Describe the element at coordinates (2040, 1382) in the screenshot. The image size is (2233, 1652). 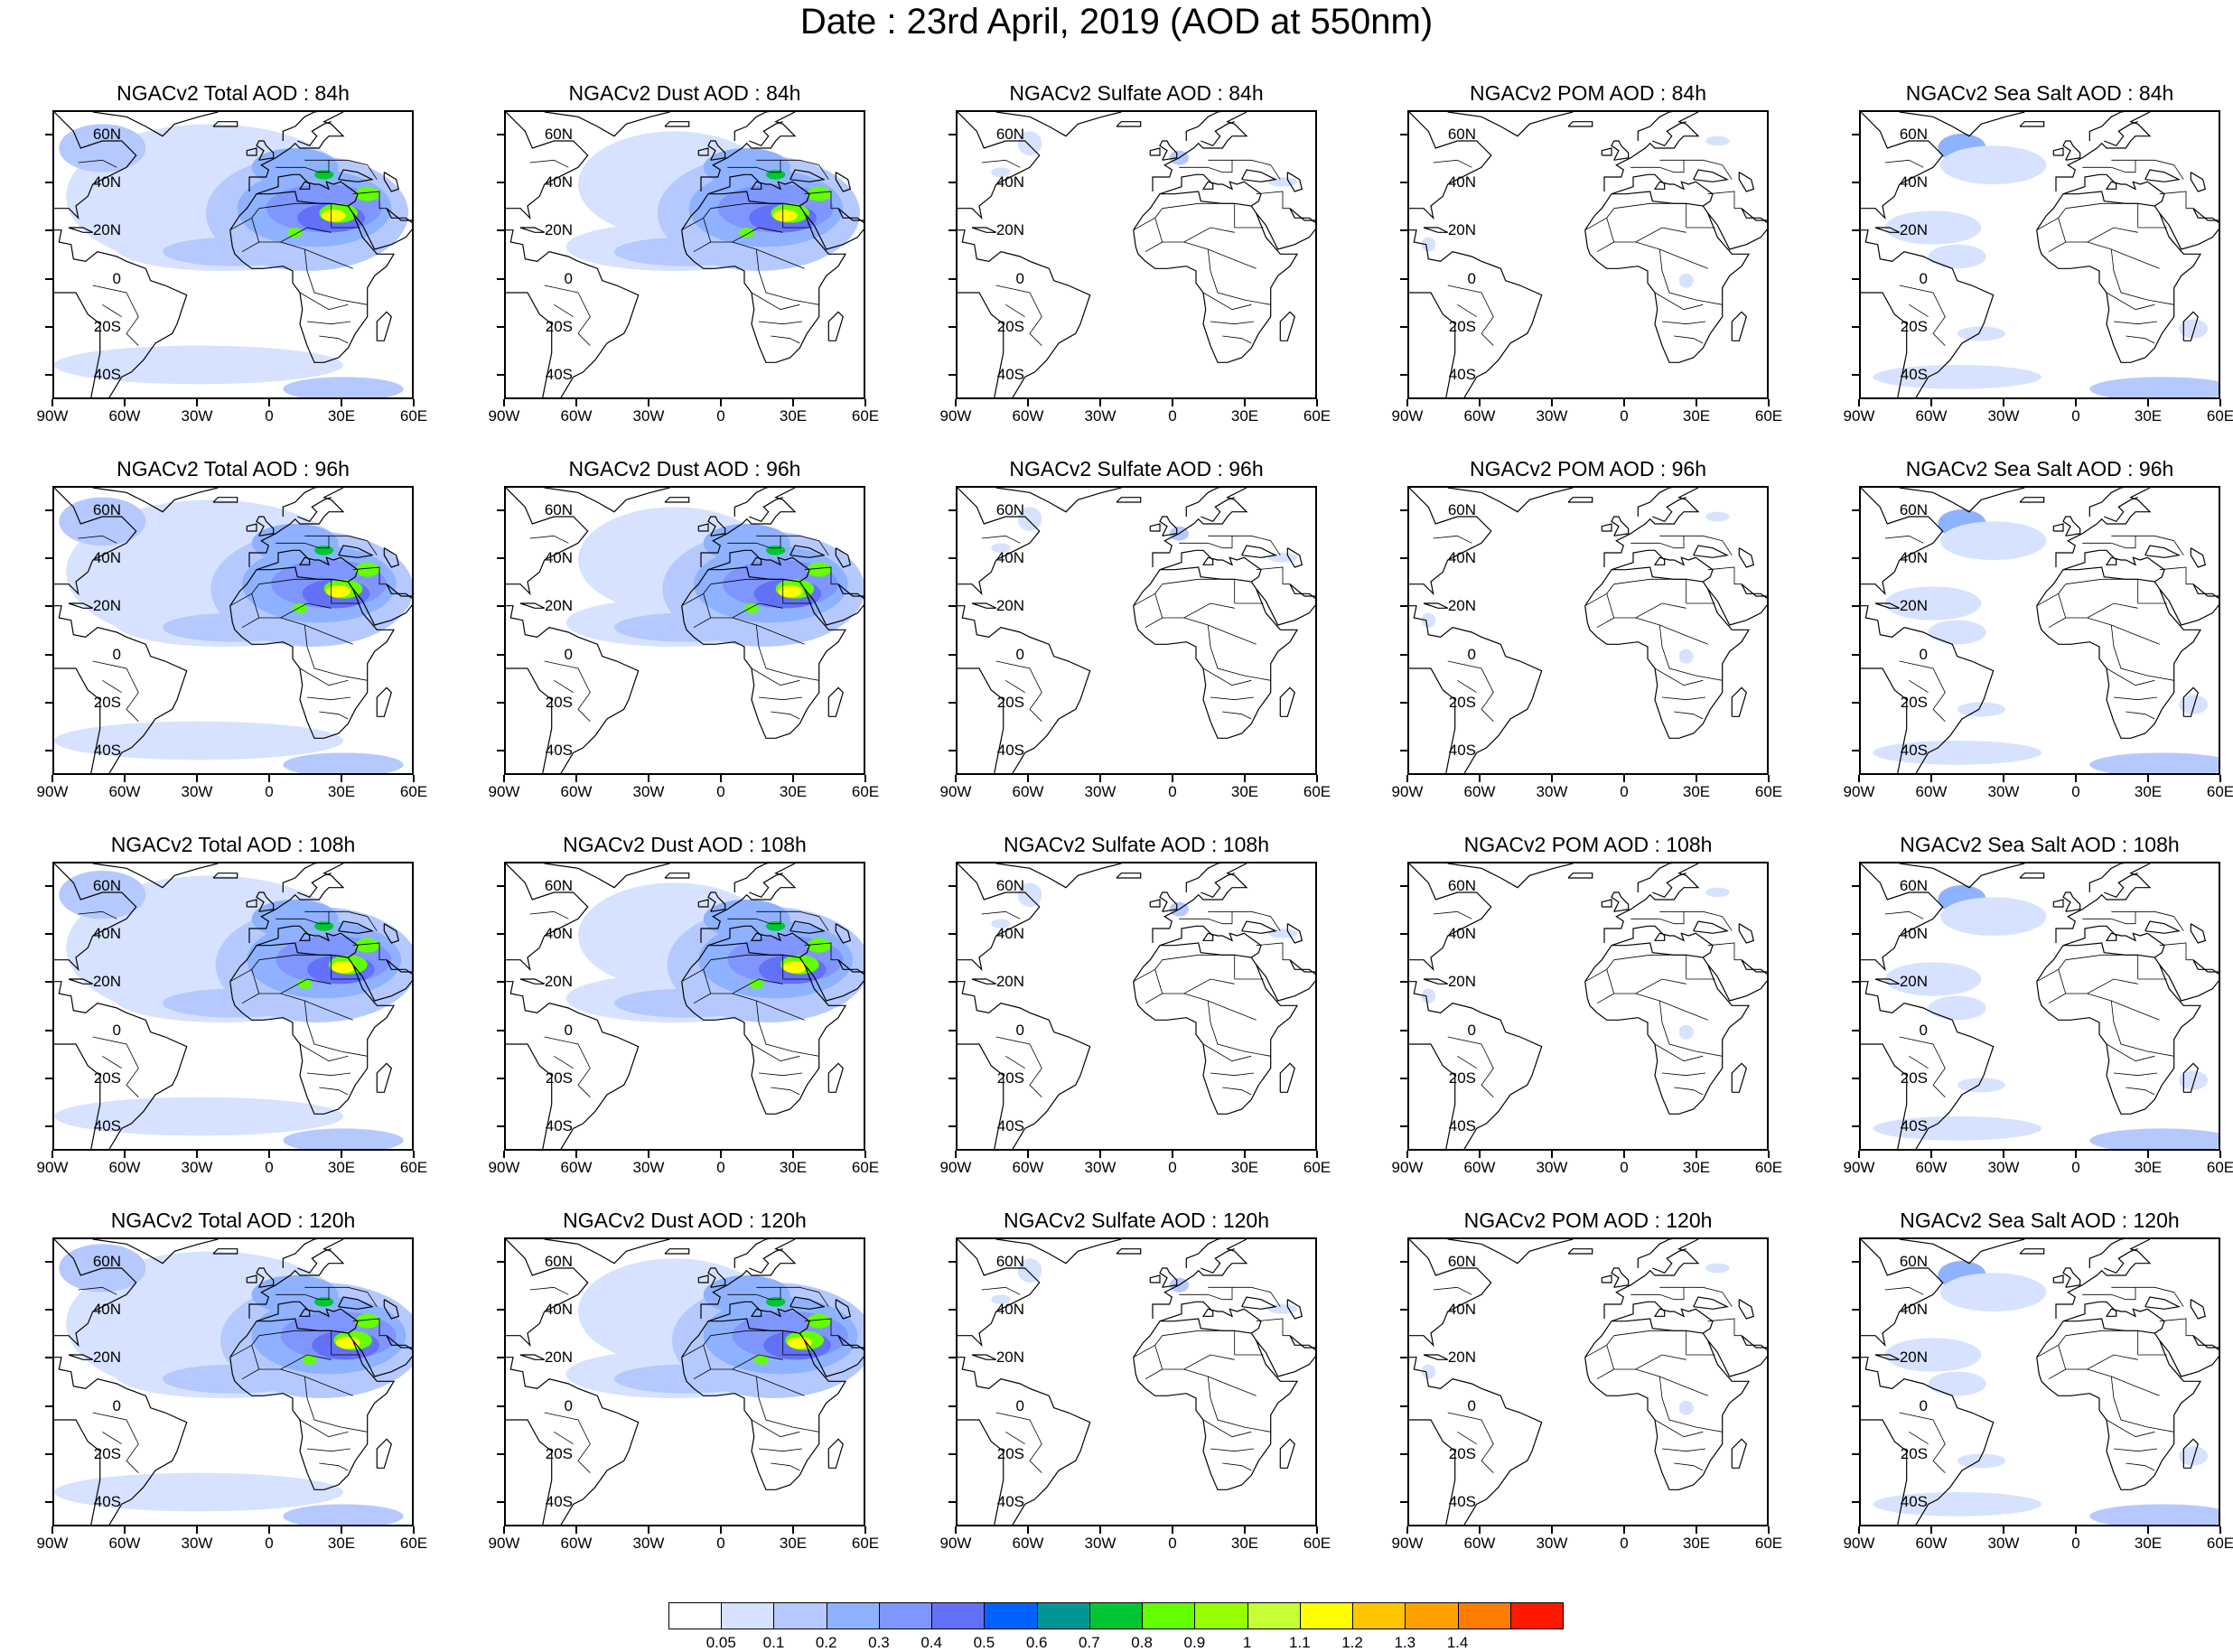
I see `map-canvas` at that location.